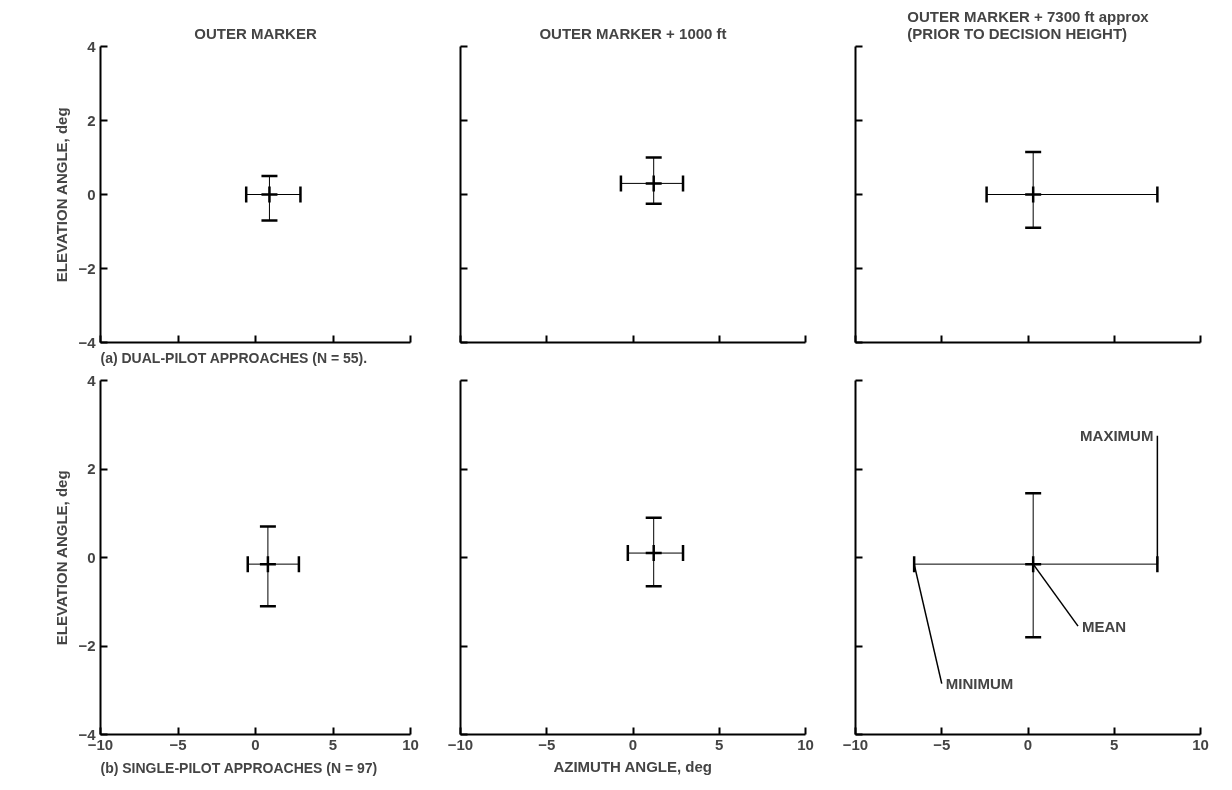 This screenshot has width=1232, height=790. What do you see at coordinates (633, 33) in the screenshot?
I see `chart-title: OUTER MARKER + 1000 ft` at bounding box center [633, 33].